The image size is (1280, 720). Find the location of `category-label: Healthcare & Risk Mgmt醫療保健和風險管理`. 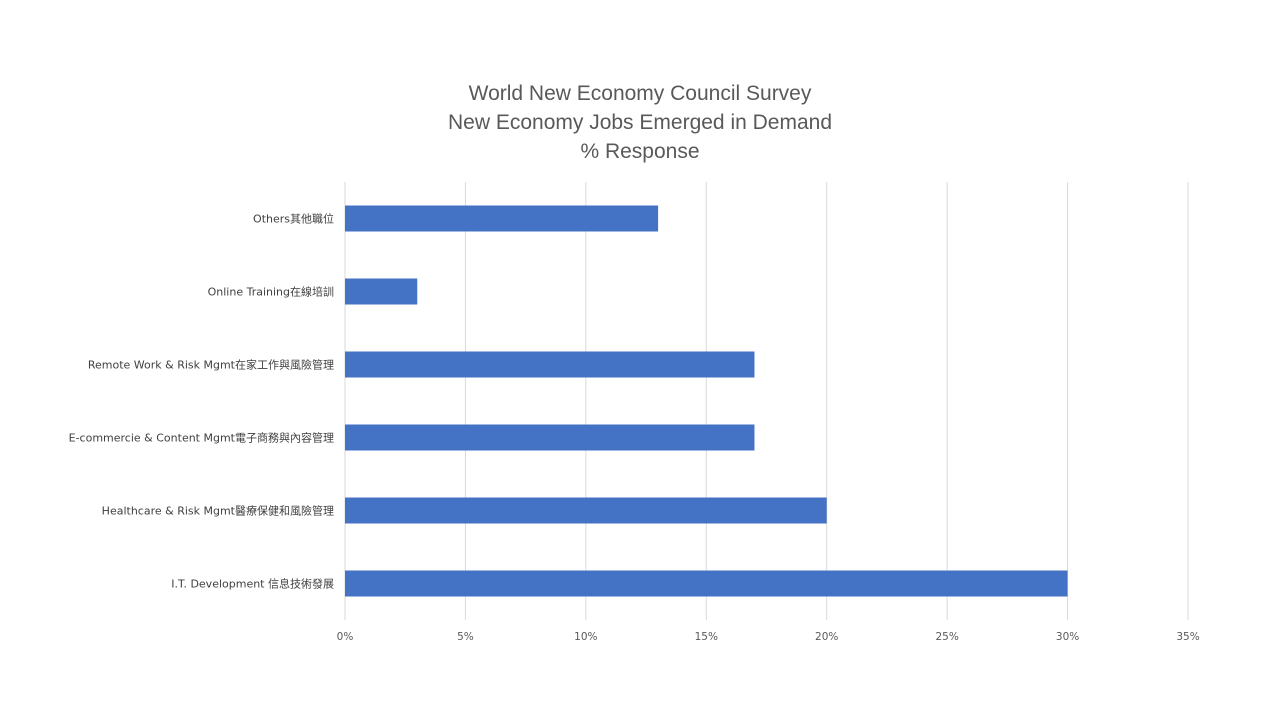

category-label: Healthcare & Risk Mgmt醫療保健和風險管理 is located at coordinates (218, 511).